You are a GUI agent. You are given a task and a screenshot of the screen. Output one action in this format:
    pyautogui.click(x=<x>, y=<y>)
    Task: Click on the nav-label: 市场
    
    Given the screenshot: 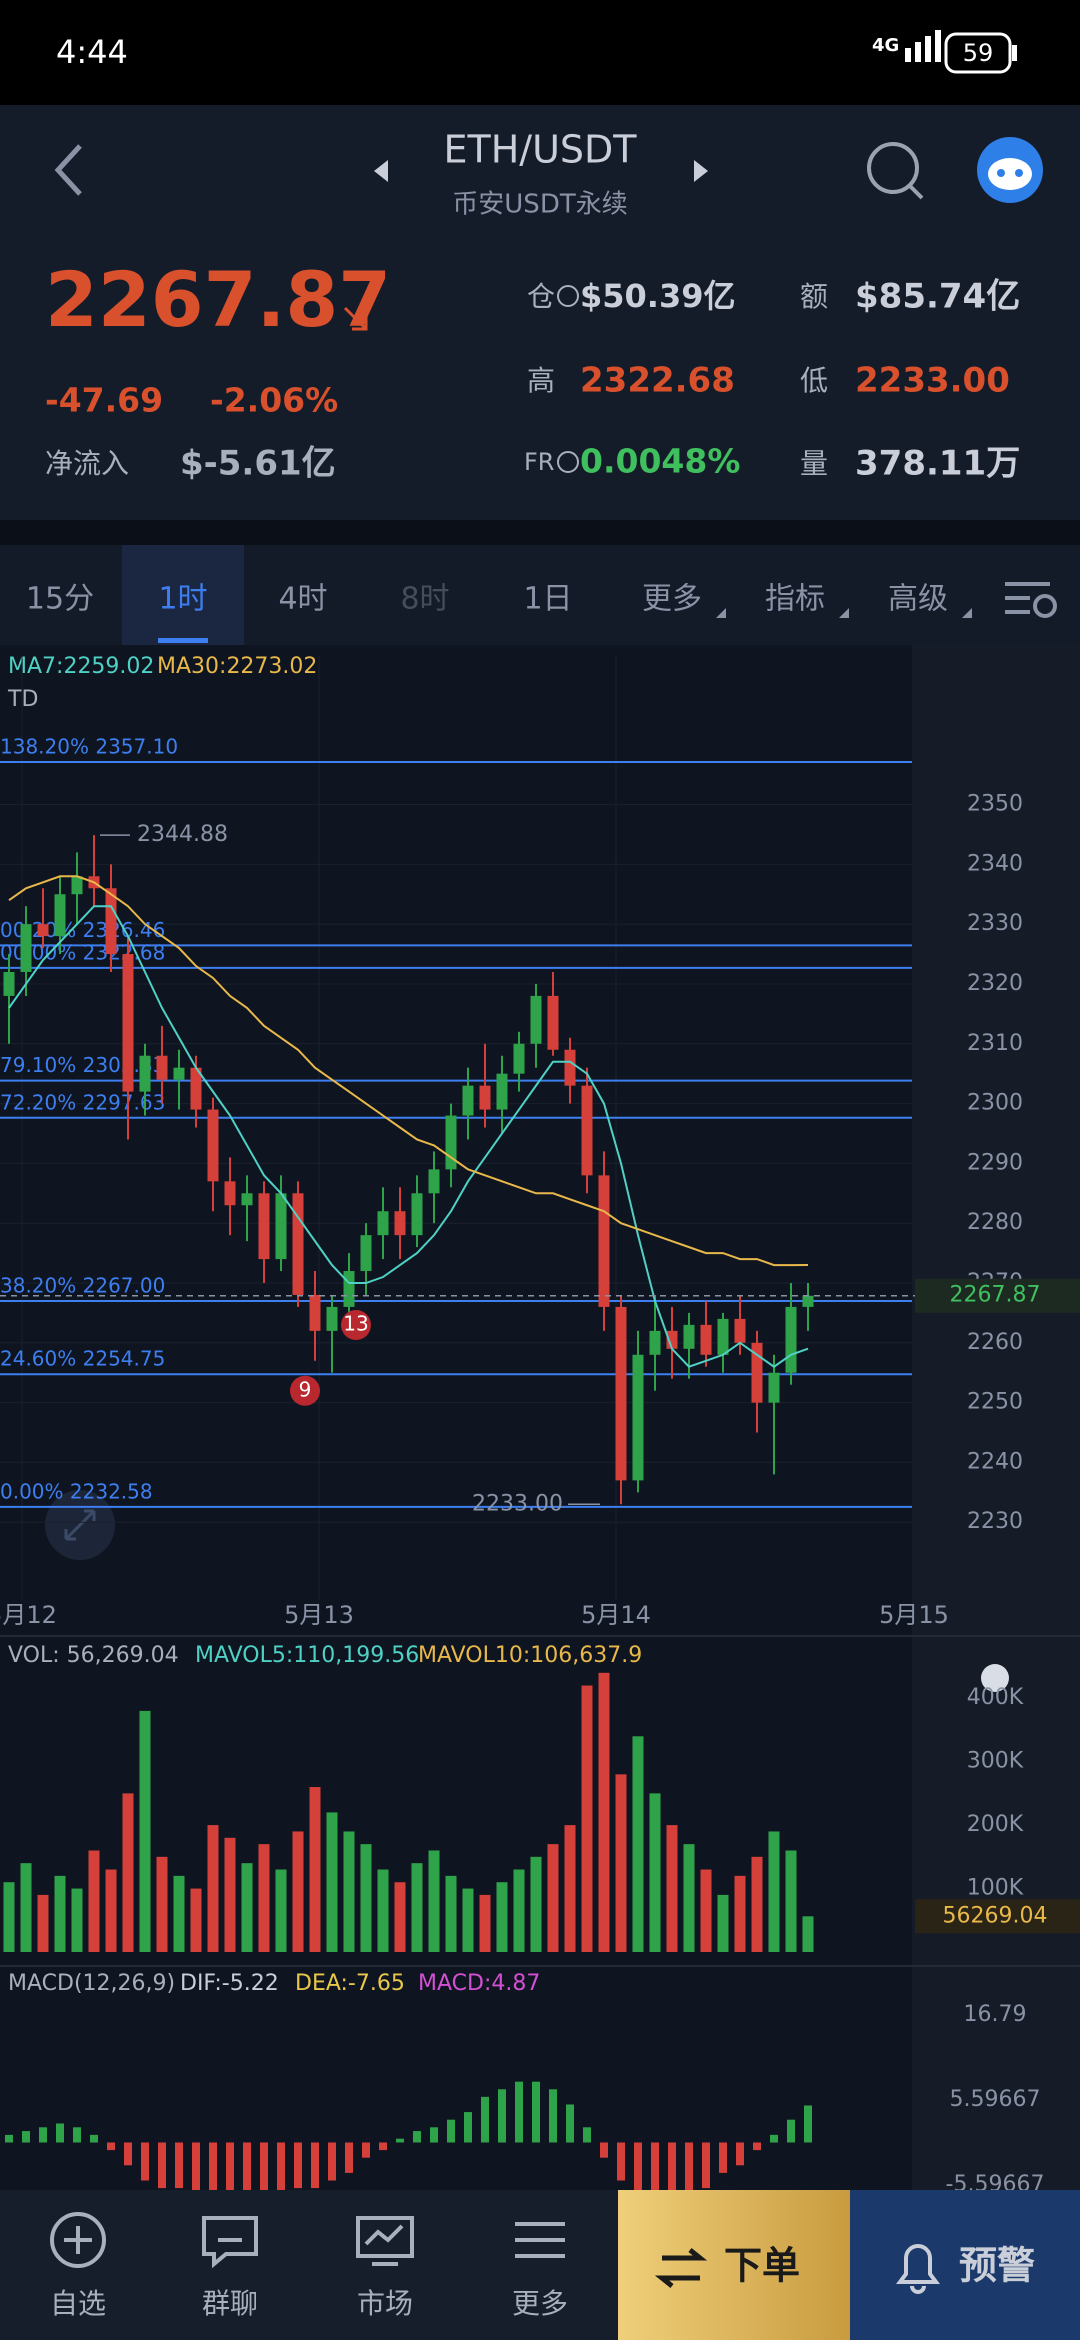 What is the action you would take?
    pyautogui.click(x=385, y=2303)
    